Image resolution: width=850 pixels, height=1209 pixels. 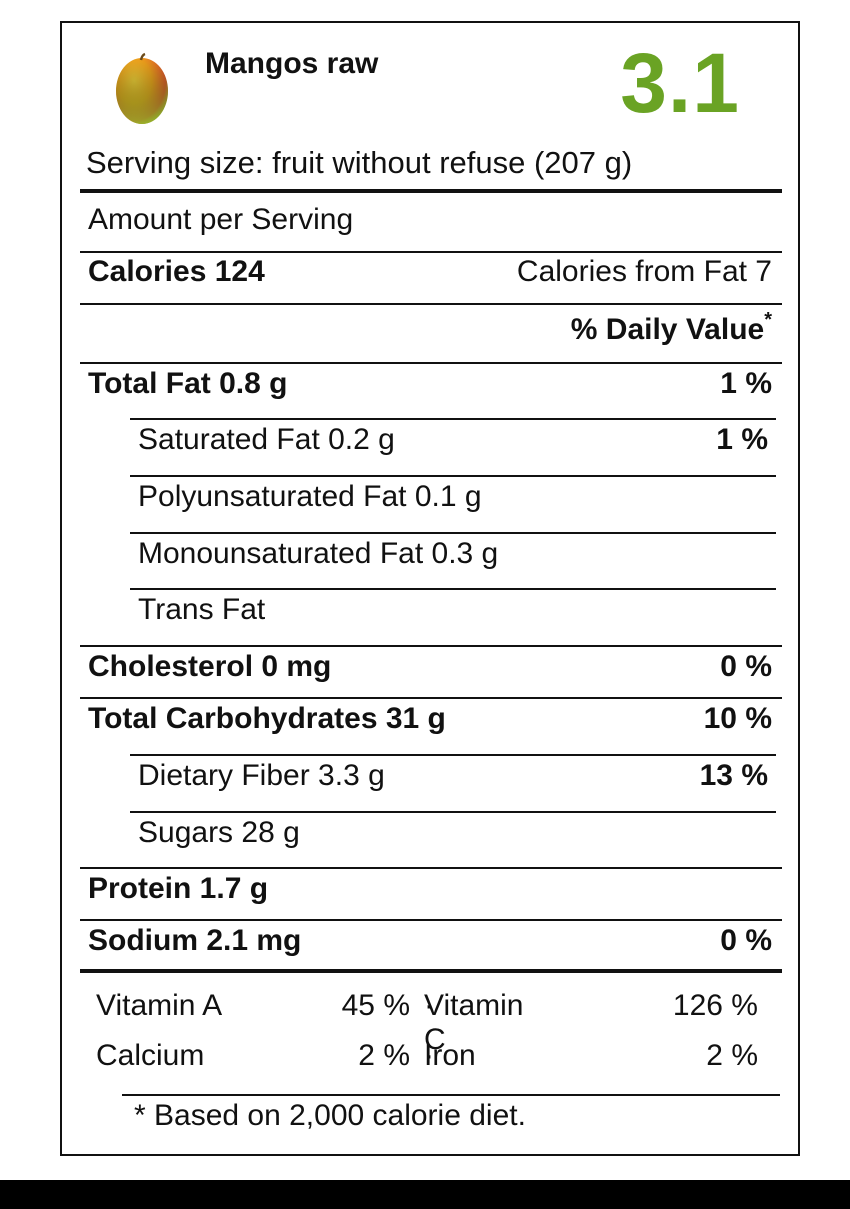 What do you see at coordinates (261, 775) in the screenshot?
I see `nutrient-label: Dietary Fiber 3.3 g` at bounding box center [261, 775].